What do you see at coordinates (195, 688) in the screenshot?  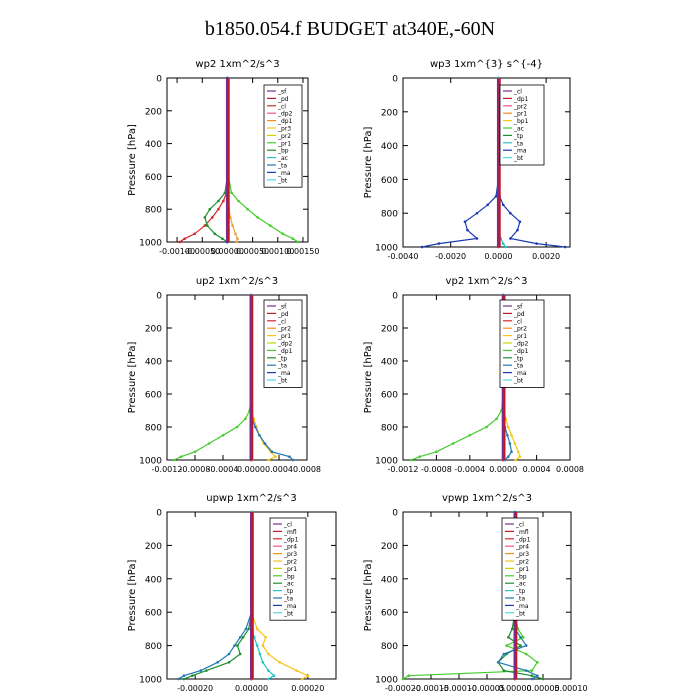 I see `x-tick-label: -0.00020` at bounding box center [195, 688].